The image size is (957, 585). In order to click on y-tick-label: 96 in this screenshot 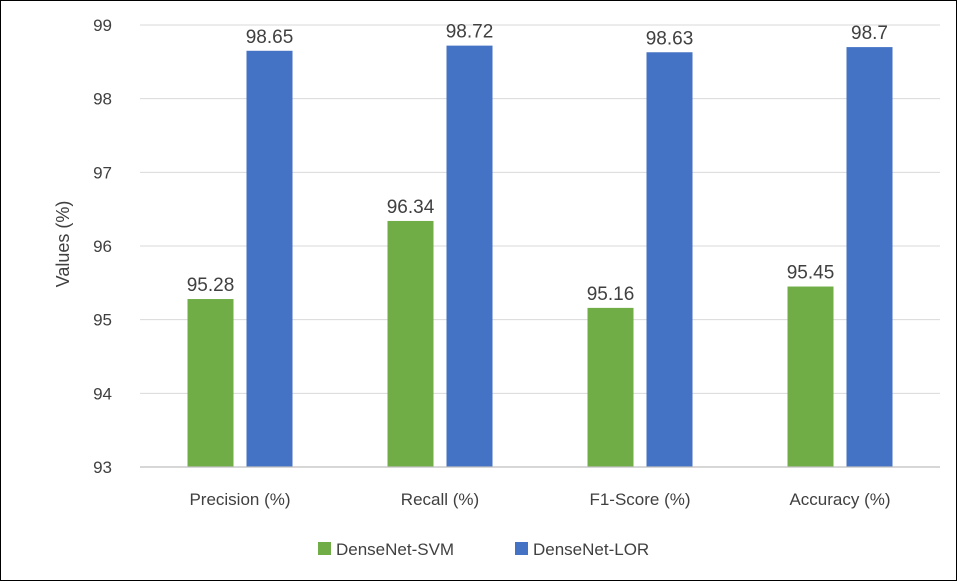, I will do `click(102, 246)`.